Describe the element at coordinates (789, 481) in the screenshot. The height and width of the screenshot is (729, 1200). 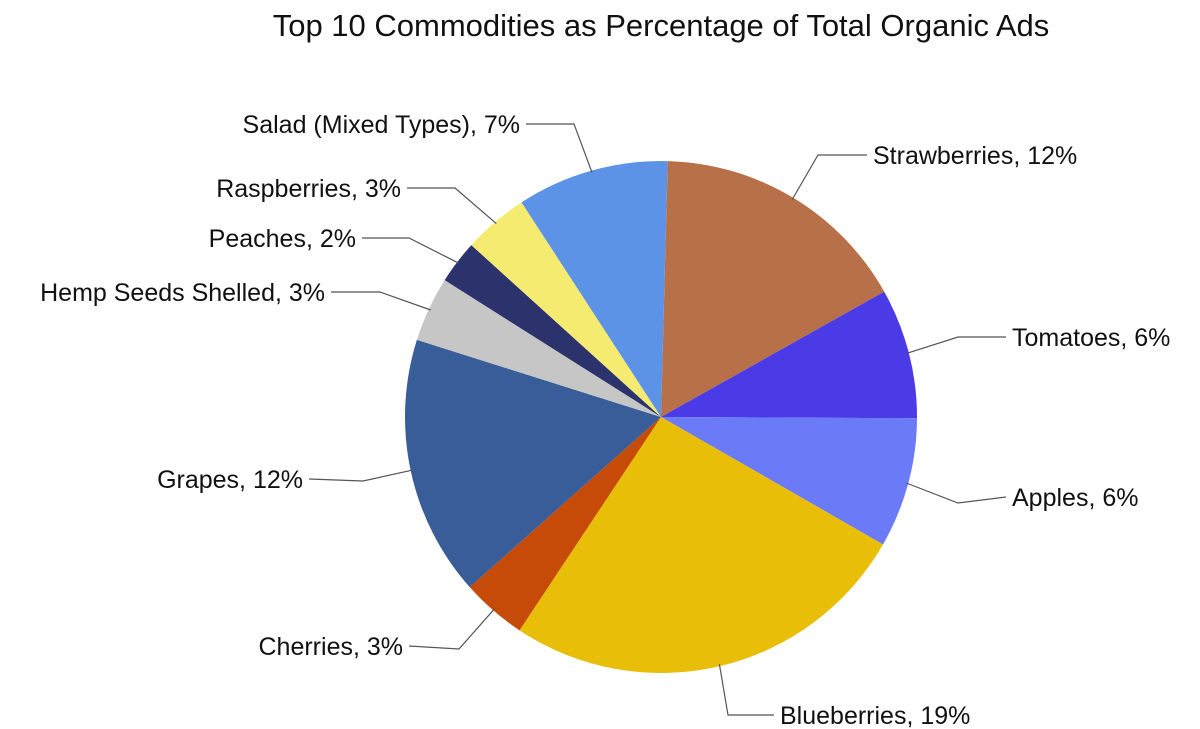
I see `pie-slice-apples` at that location.